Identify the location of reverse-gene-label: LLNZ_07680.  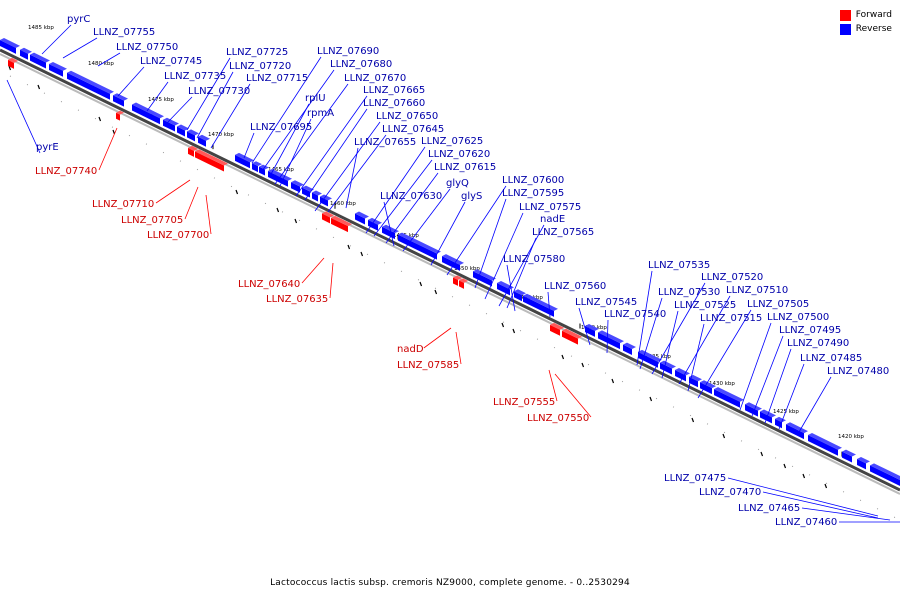
(361, 64).